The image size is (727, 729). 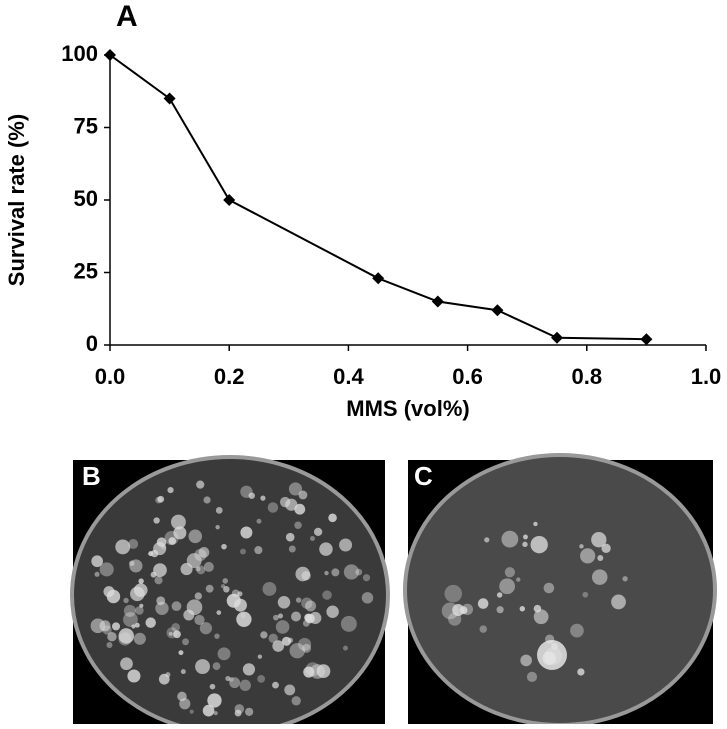 What do you see at coordinates (587, 376) in the screenshot?
I see `x-tick-label: 0.8` at bounding box center [587, 376].